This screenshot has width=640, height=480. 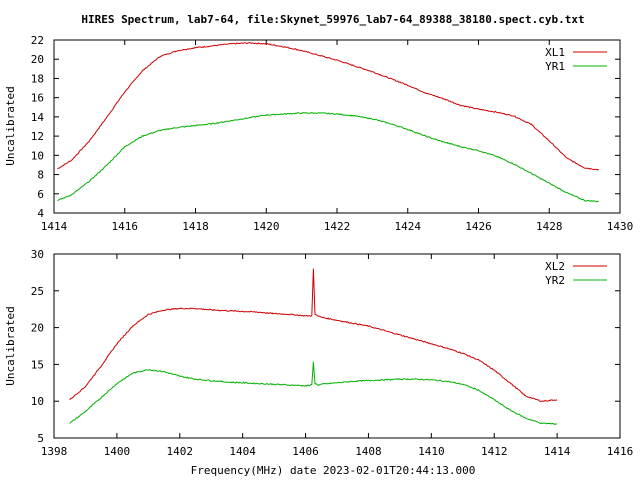 I want to click on y-tick-label: 18, so click(x=37, y=78).